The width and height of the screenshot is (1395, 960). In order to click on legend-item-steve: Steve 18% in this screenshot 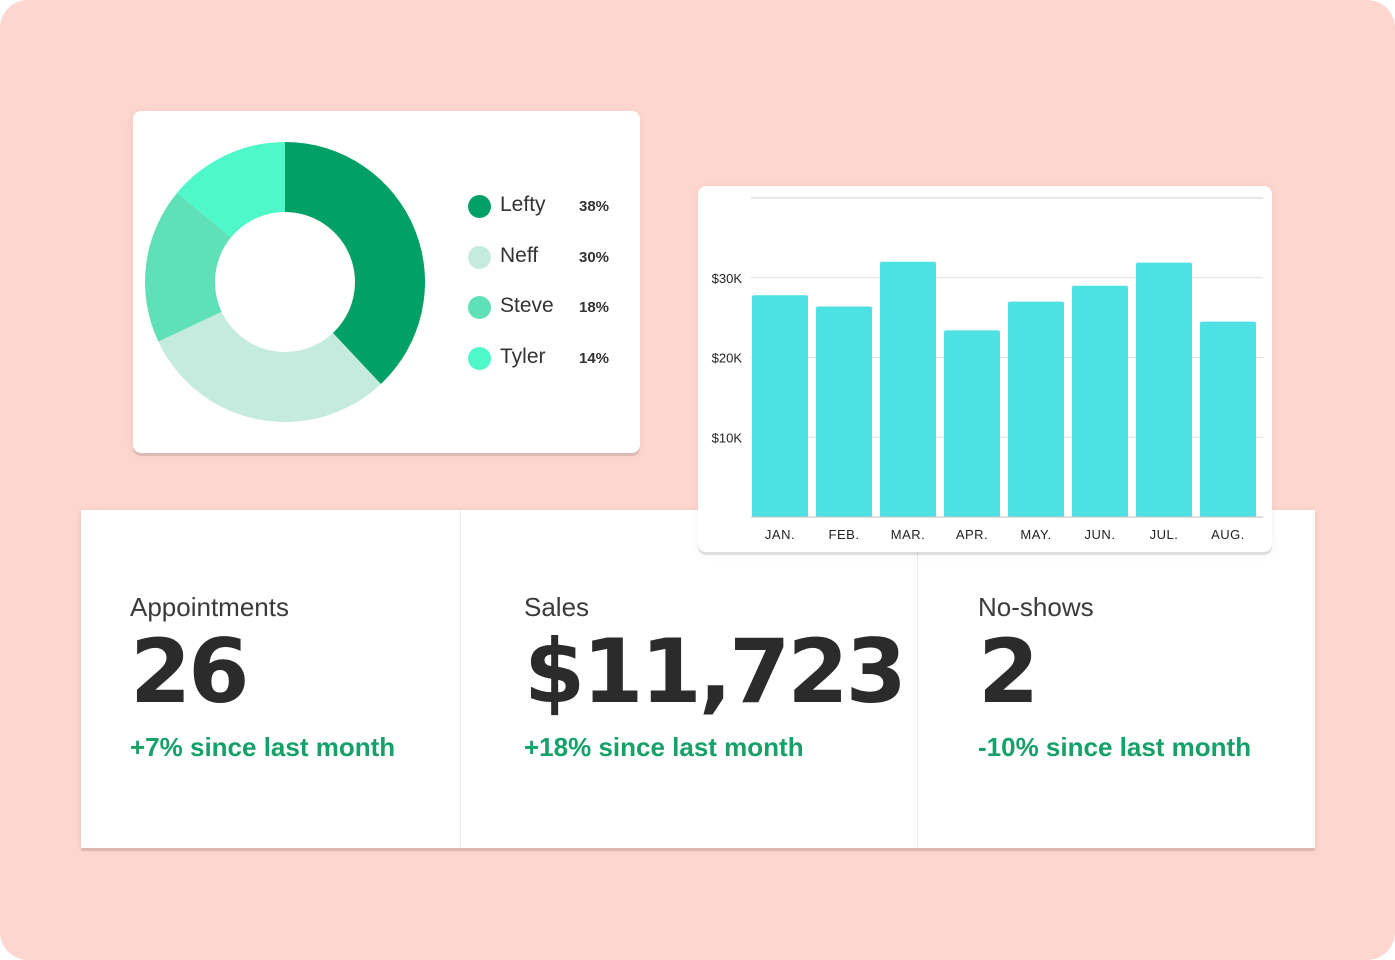, I will do `click(548, 317)`.